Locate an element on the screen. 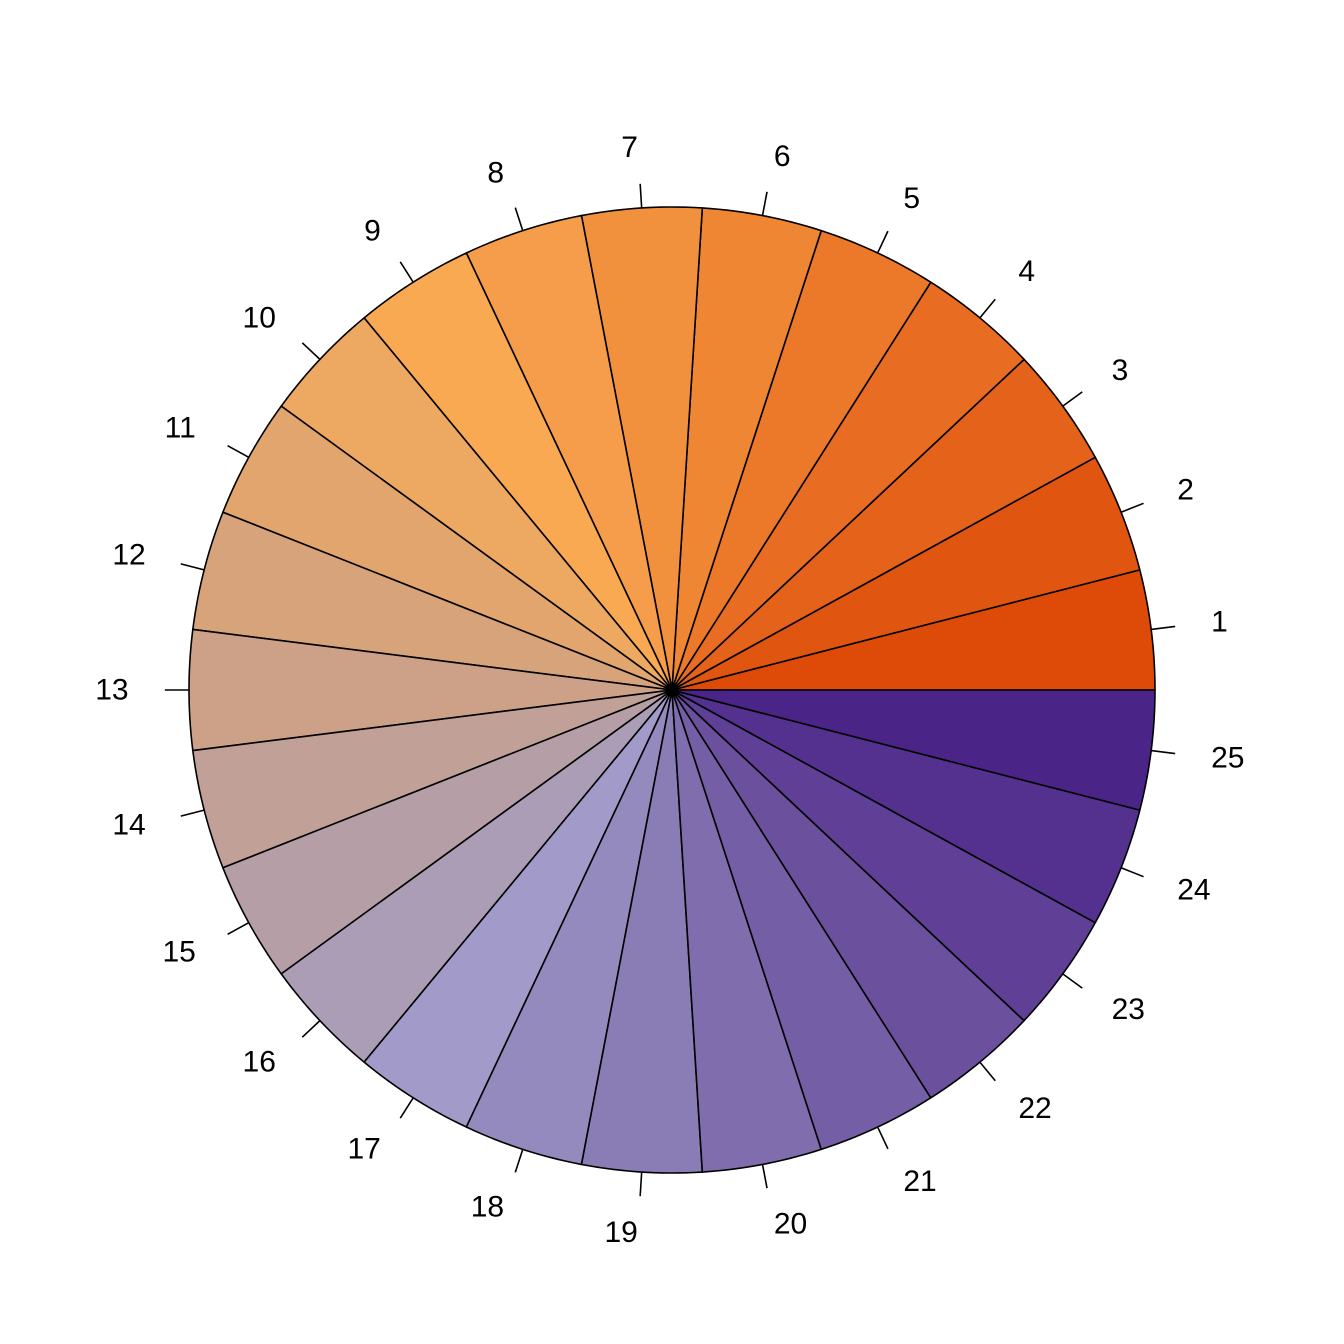 This screenshot has width=1344, height=1344. pie-label-16: 16 is located at coordinates (259, 1061).